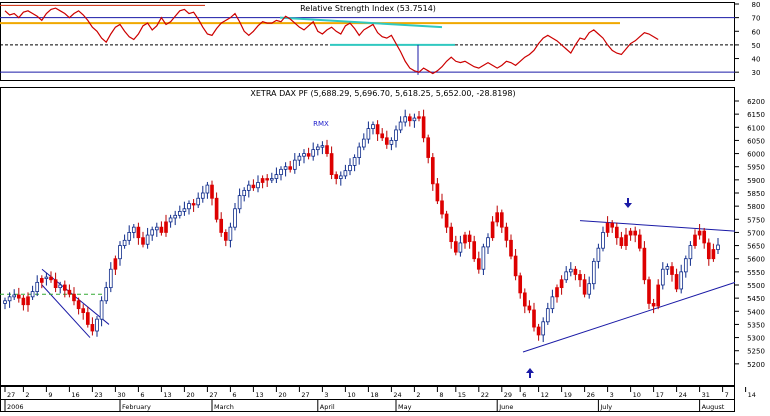 This screenshot has width=770, height=416. Describe the element at coordinates (305, 395) in the screenshot. I see `x-tick-label: 27` at that location.